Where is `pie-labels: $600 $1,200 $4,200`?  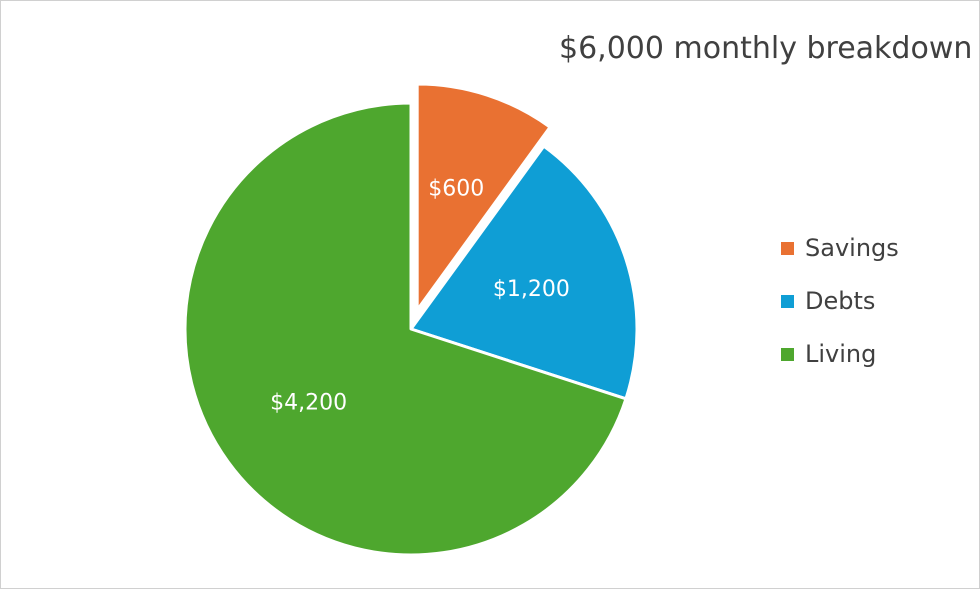 pie-labels: $600 $1,200 $4,200 is located at coordinates (420, 296).